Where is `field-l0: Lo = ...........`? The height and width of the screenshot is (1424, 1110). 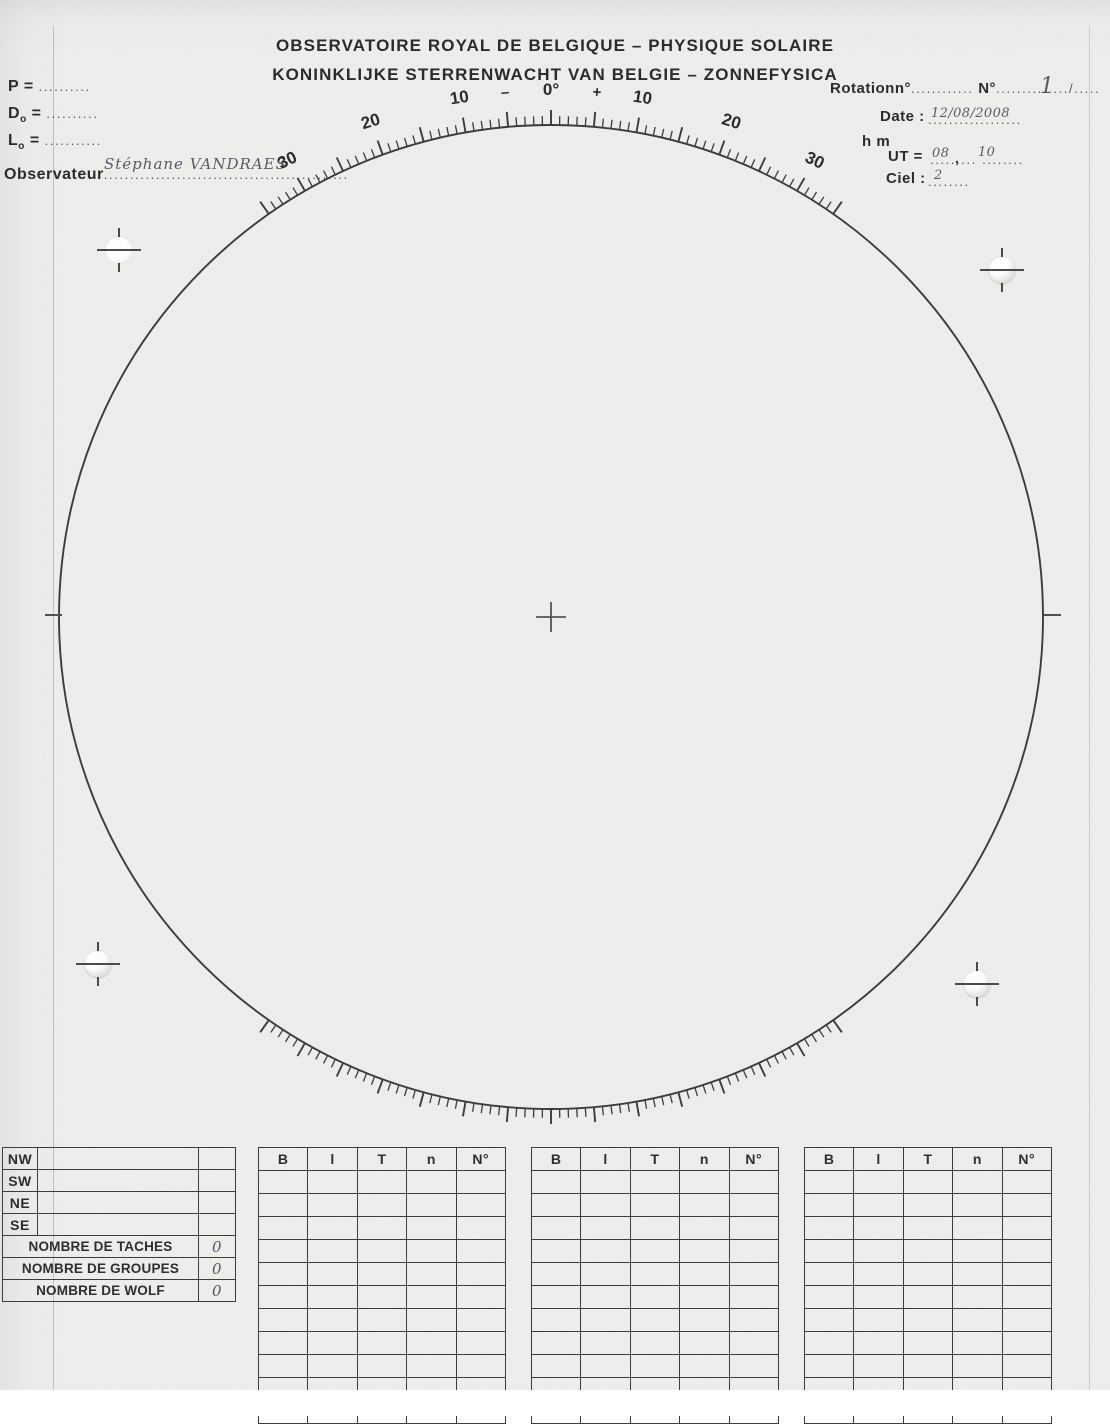
field-l0: Lo = ........... is located at coordinates (55, 142).